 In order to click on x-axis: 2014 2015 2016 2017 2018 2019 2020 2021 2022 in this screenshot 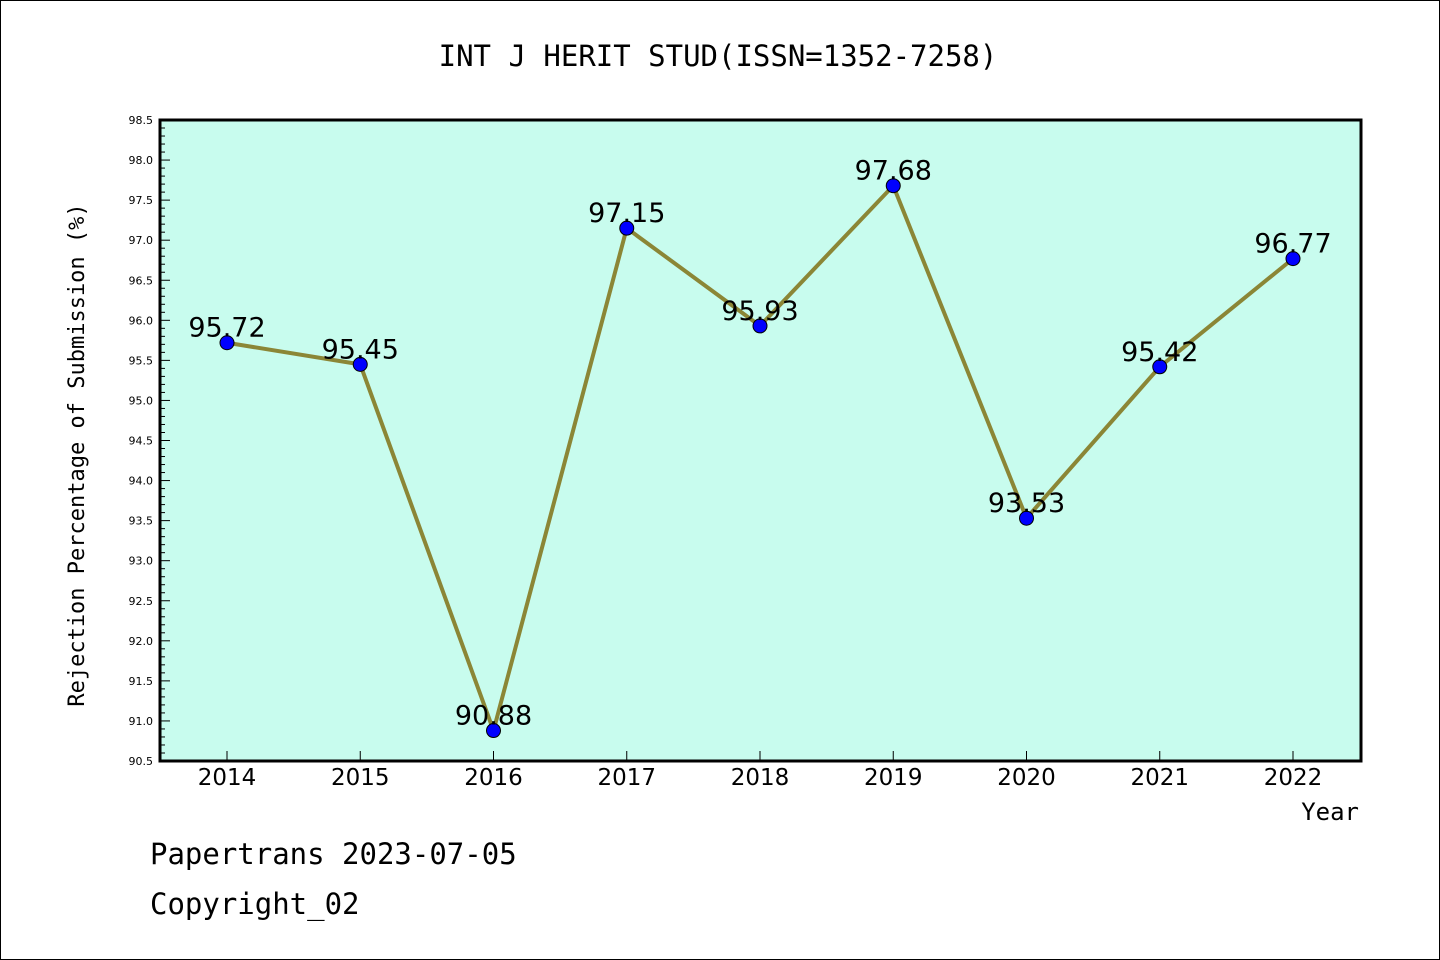, I will do `click(760, 771)`.